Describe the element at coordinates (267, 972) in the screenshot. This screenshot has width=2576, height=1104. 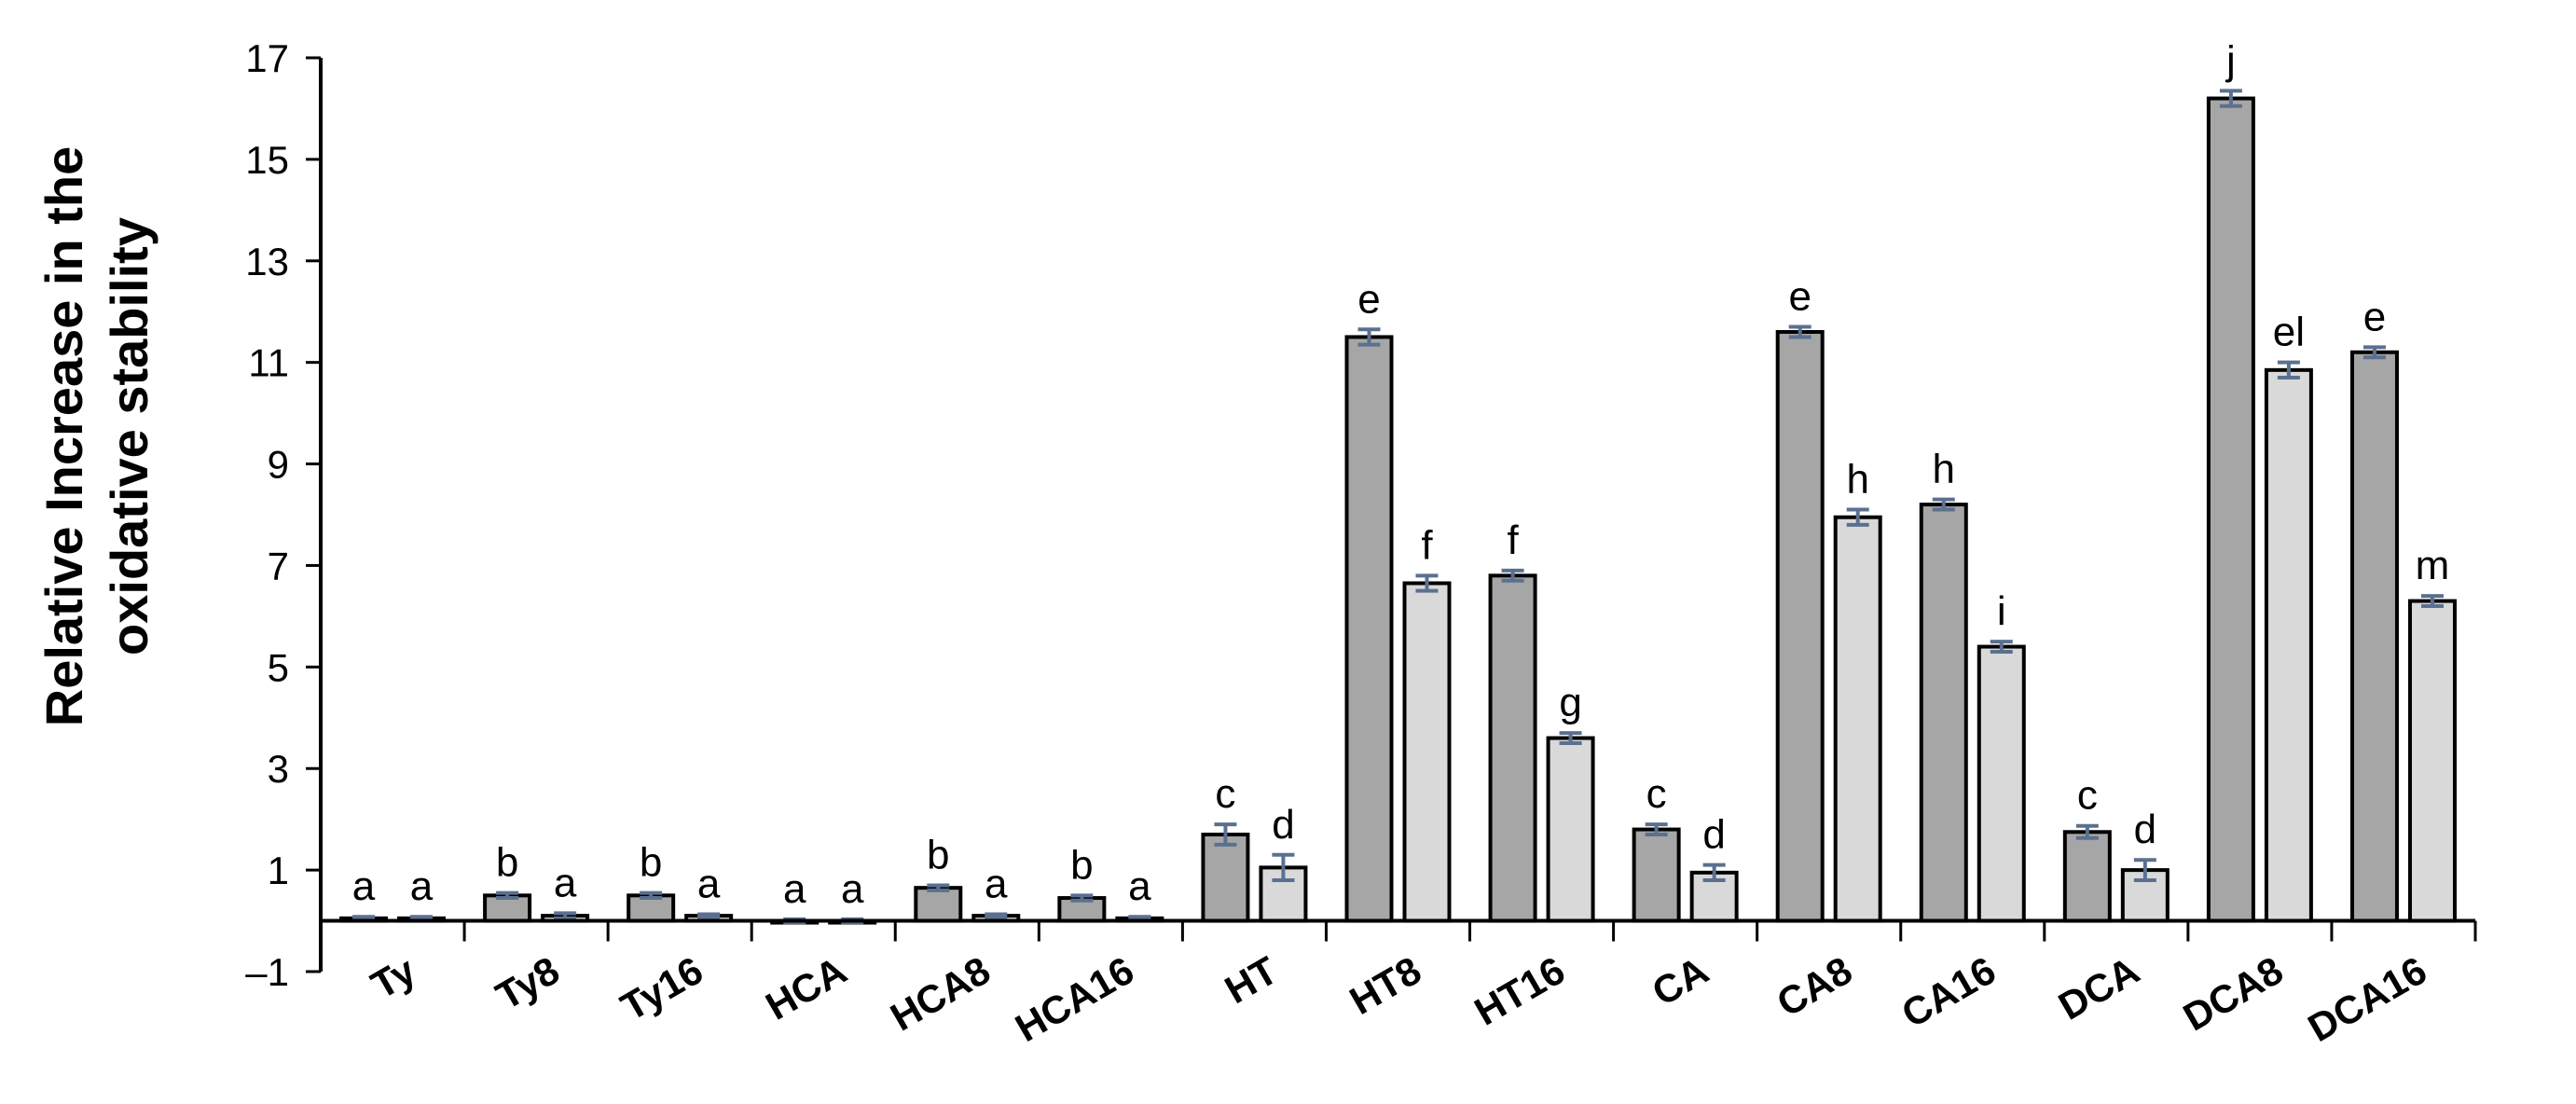
I see `y-tick-label: –1` at that location.